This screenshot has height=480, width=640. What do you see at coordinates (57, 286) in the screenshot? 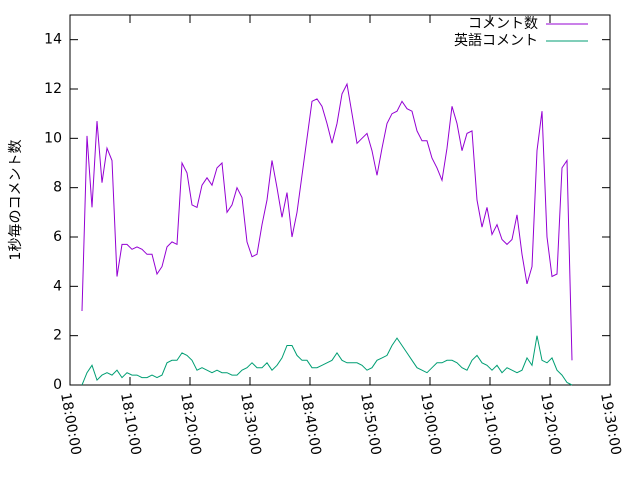
I see `y-tick-label: 4` at bounding box center [57, 286].